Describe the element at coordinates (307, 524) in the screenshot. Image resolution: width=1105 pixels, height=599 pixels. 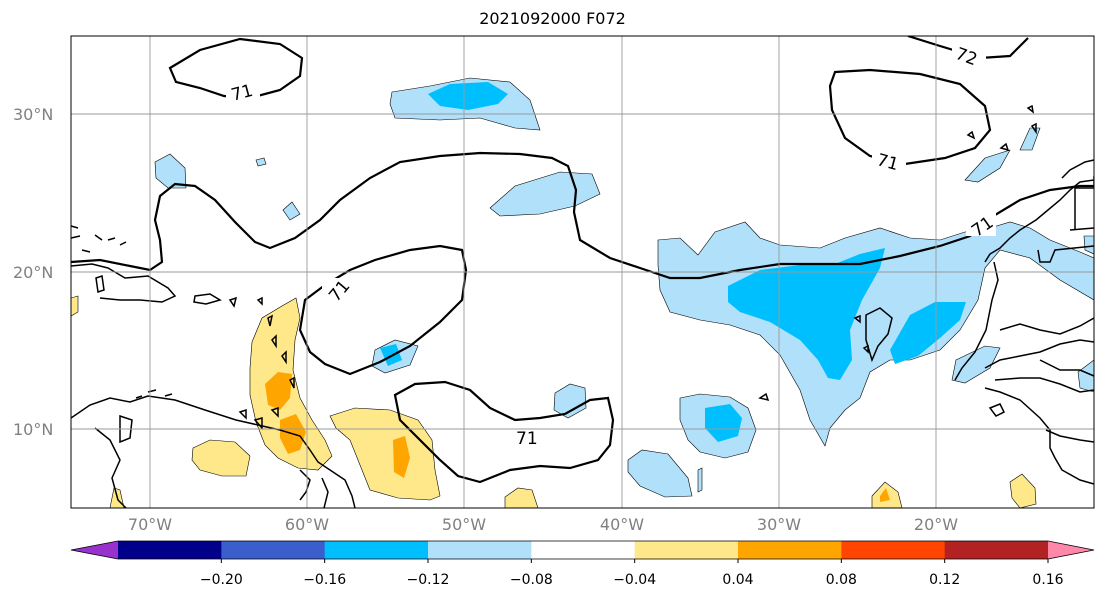
I see `lon-label-60w: 60°W` at that location.